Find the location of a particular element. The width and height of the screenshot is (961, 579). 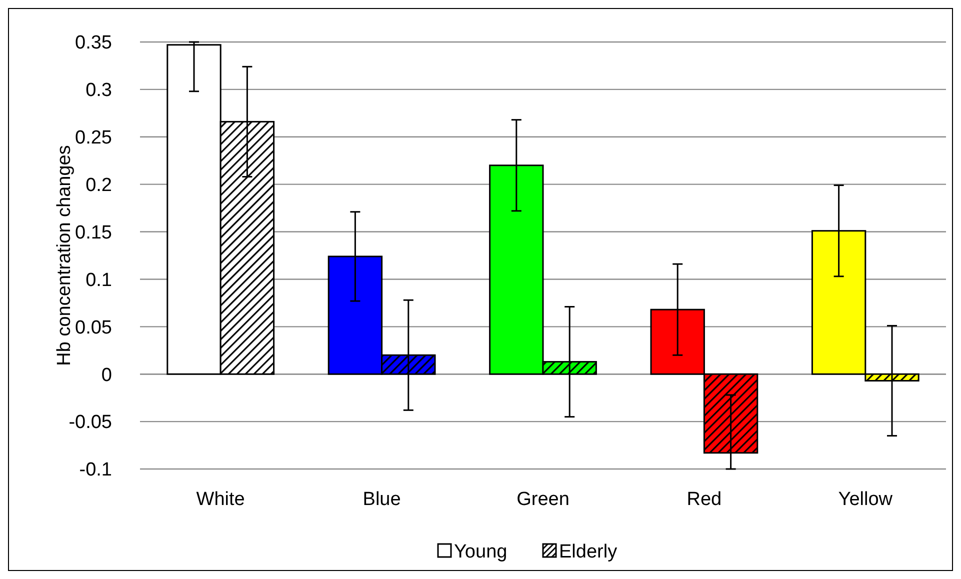

y-tick-label: 0.3 is located at coordinates (99, 91).